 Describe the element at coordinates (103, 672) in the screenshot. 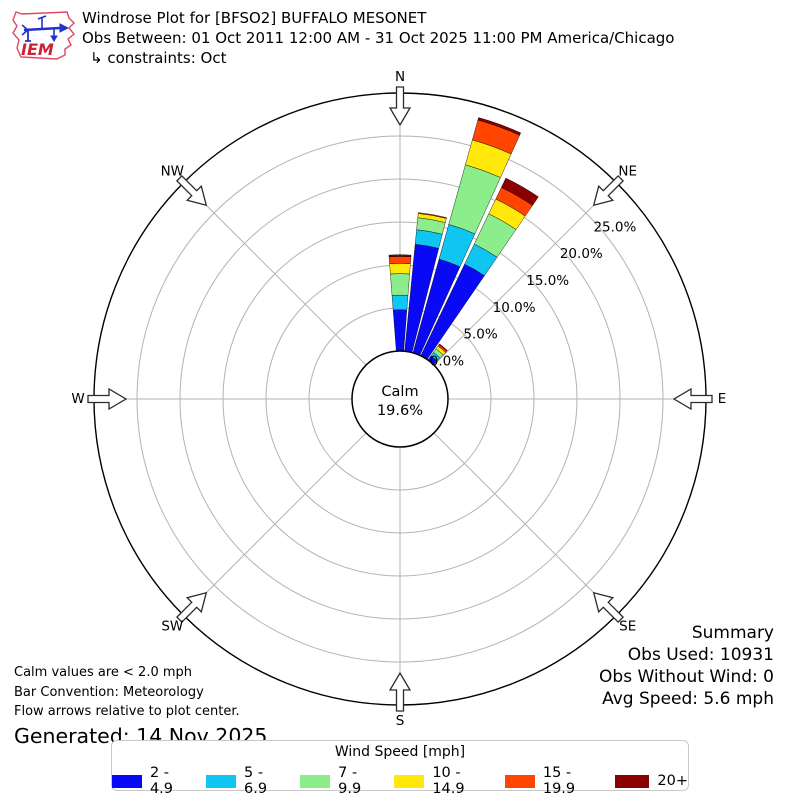

I see `calm-note: Calm values are < 2.0 mph` at that location.